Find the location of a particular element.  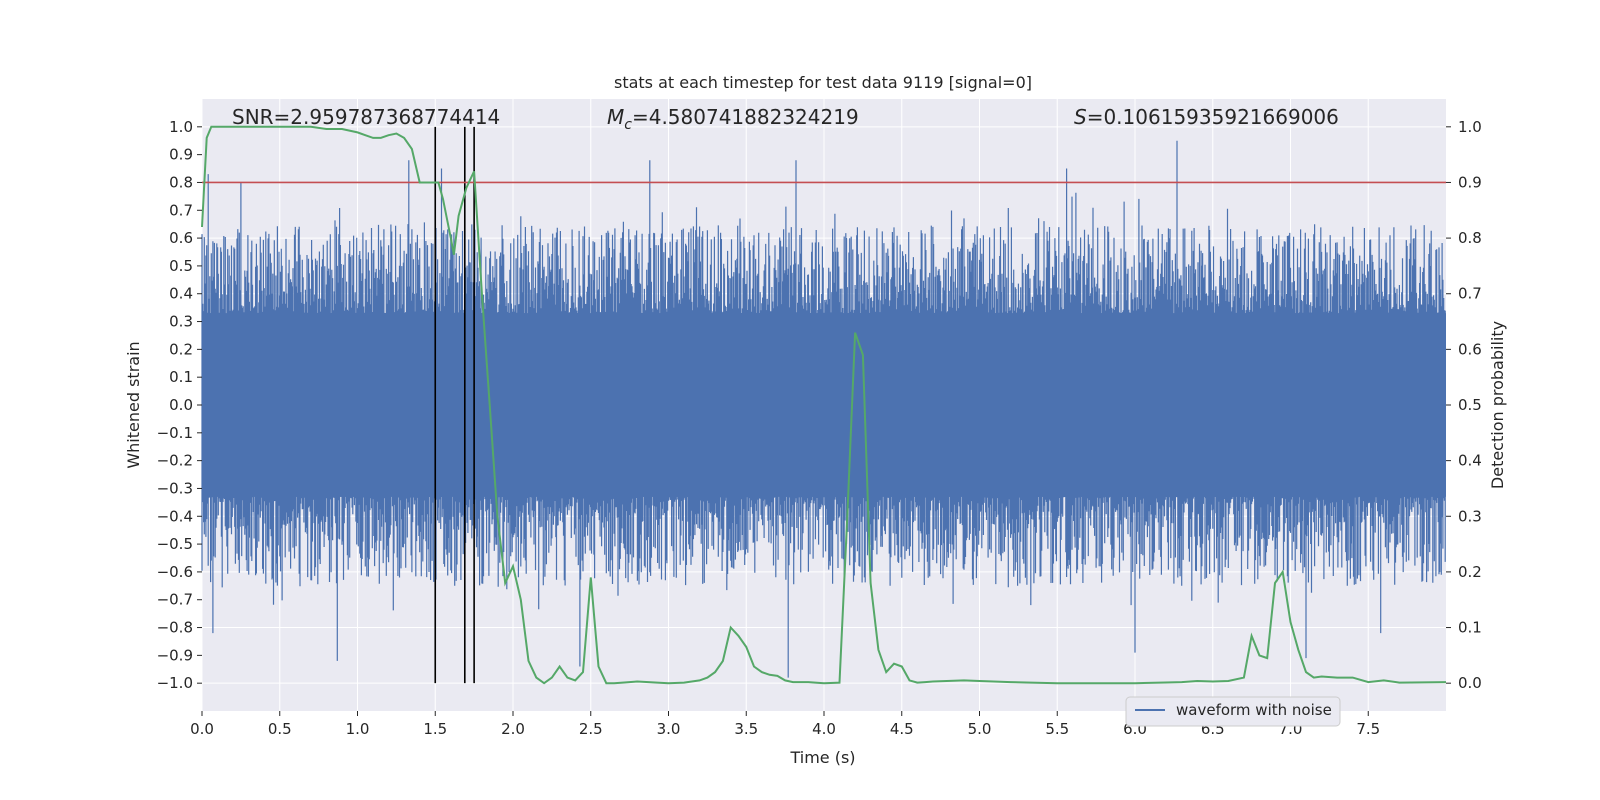

y-left-tick-label: −0.8 is located at coordinates (175, 628).